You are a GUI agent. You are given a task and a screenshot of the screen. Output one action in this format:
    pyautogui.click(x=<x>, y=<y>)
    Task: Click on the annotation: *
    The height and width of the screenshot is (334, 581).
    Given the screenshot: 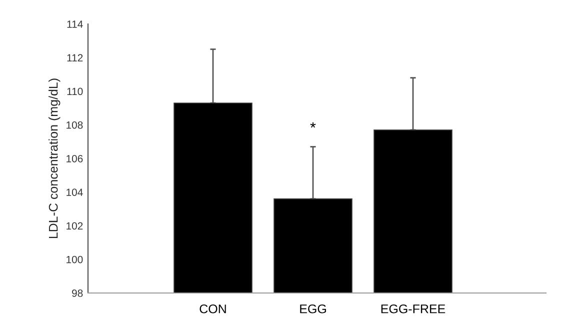 What is the action you would take?
    pyautogui.click(x=313, y=125)
    